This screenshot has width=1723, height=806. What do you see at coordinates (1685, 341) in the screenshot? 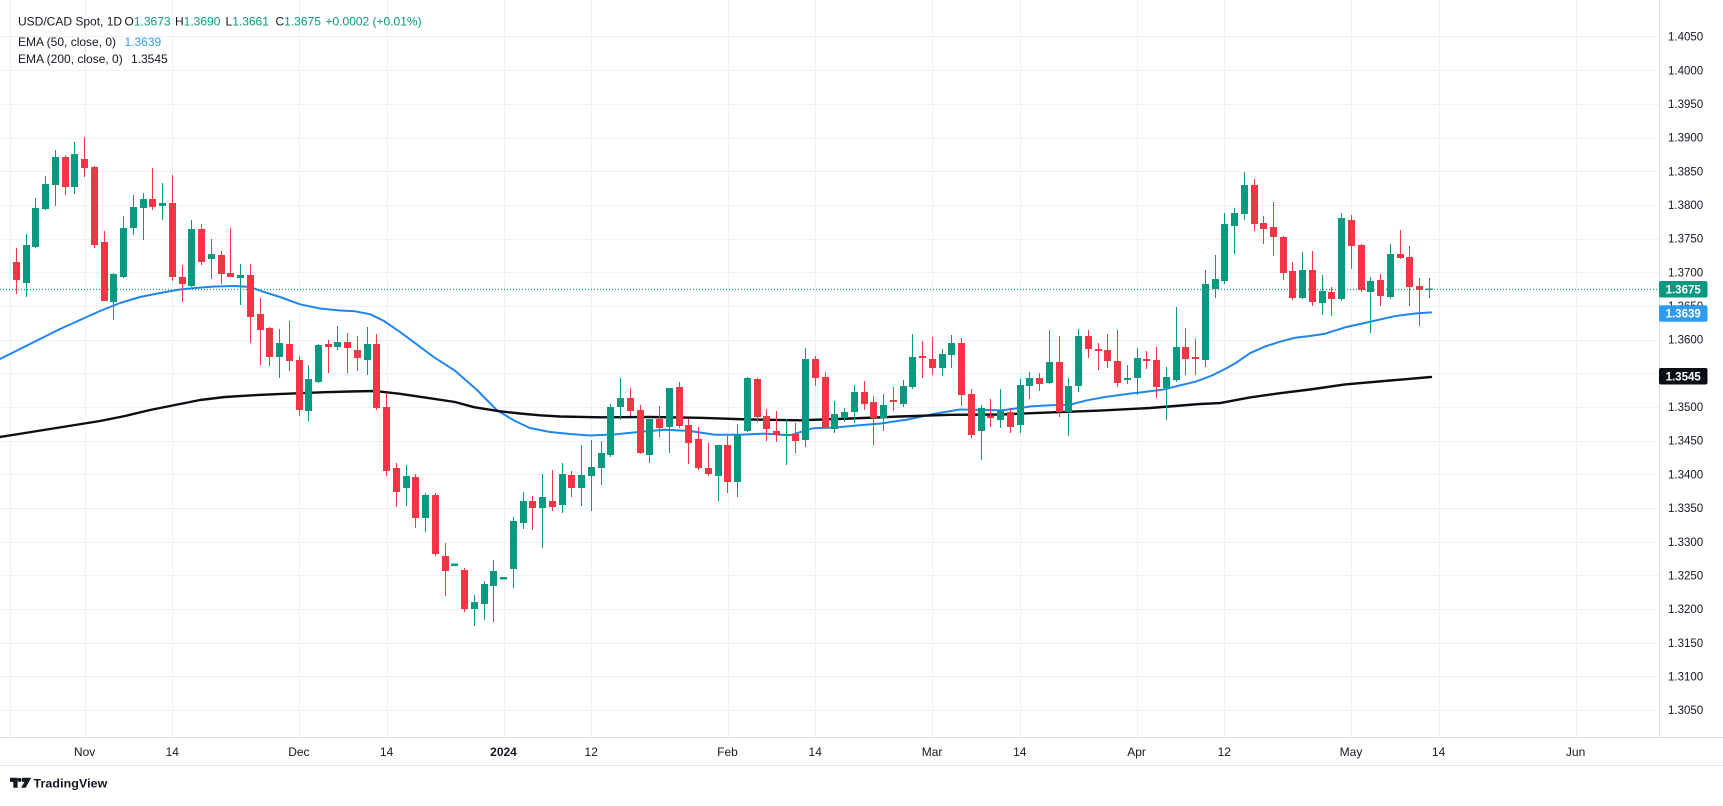
I see `svg-text: 1.3600` at bounding box center [1685, 341].